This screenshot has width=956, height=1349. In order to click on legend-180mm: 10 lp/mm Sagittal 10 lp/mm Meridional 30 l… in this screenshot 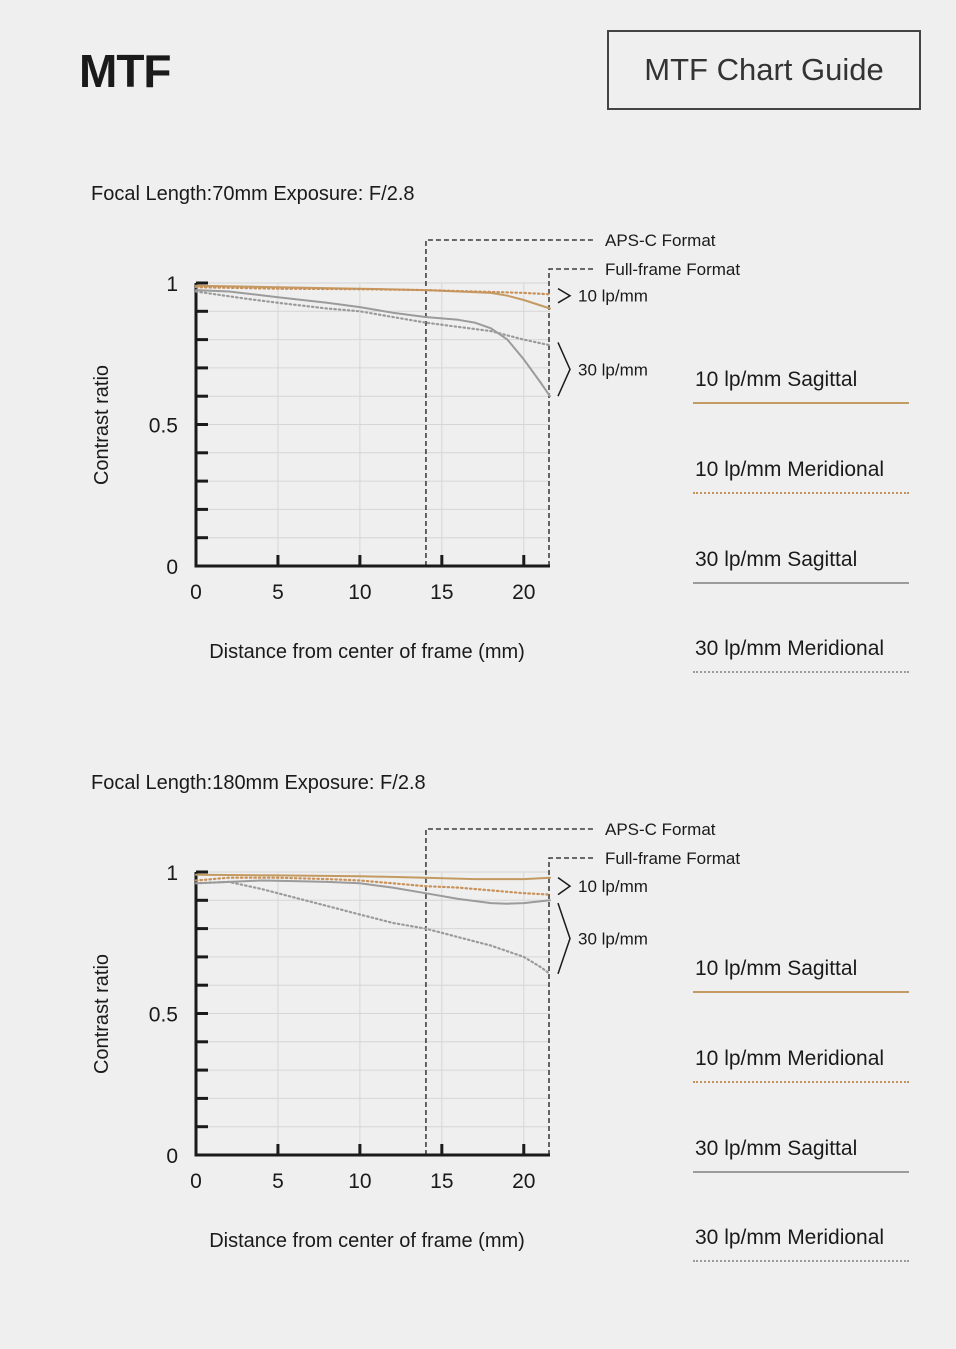, I will do `click(823, 1054)`.